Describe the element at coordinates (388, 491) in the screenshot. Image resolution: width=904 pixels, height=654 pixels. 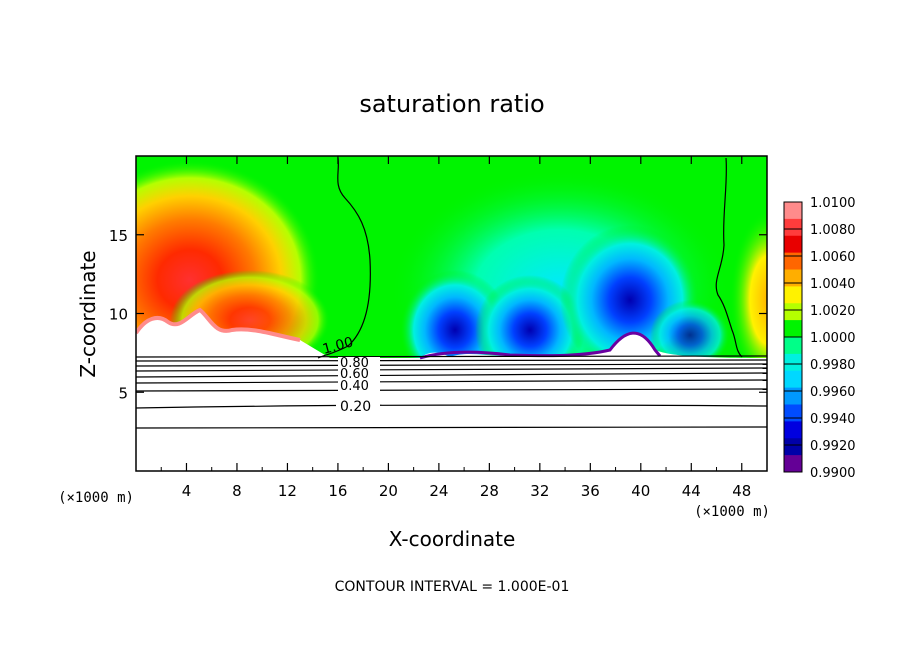
I see `x-tick-label: 20` at that location.